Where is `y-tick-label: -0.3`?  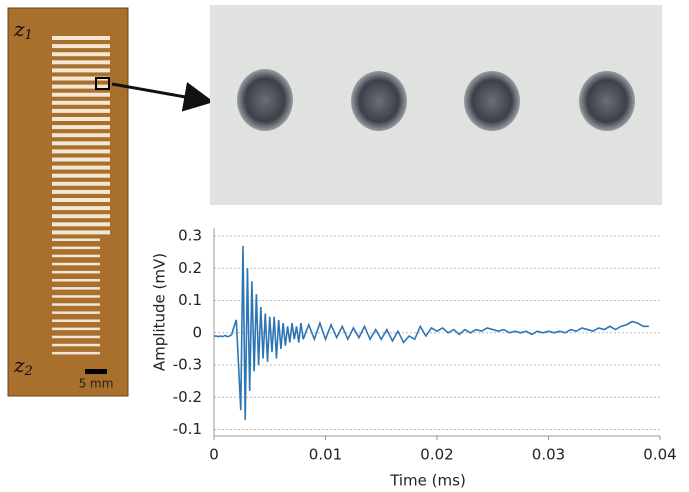 y-tick-label: -0.3 is located at coordinates (187, 365).